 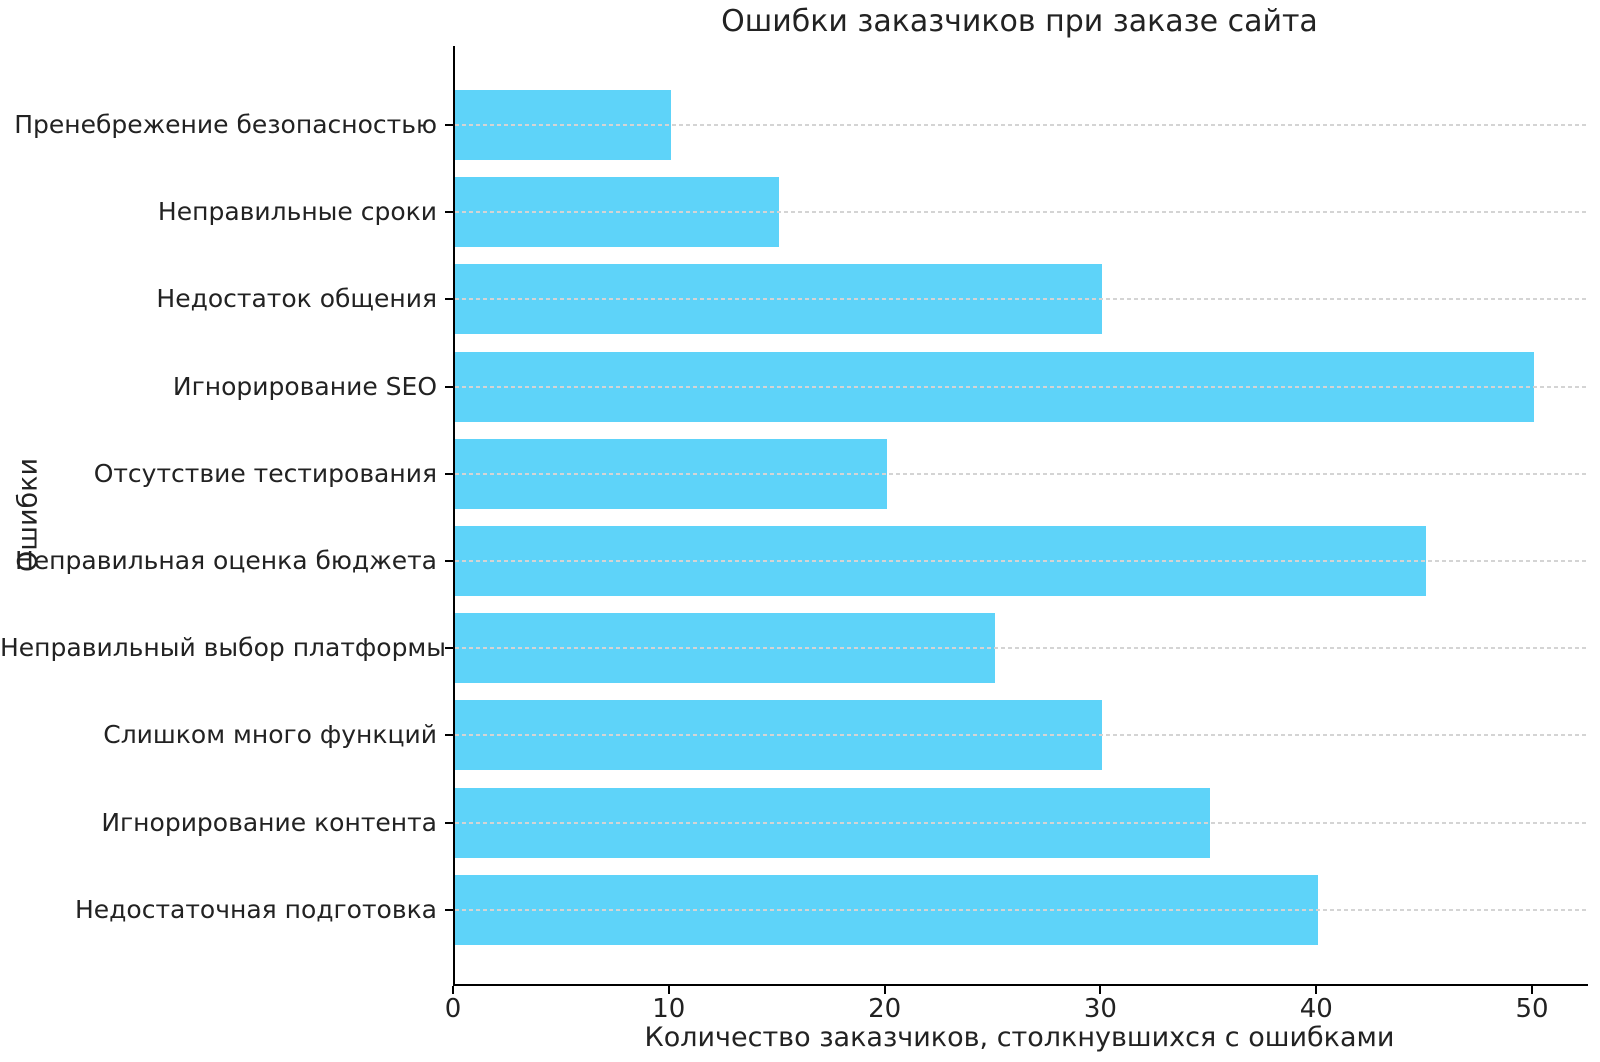 What do you see at coordinates (669, 1009) in the screenshot?
I see `x-tick-label: 10` at bounding box center [669, 1009].